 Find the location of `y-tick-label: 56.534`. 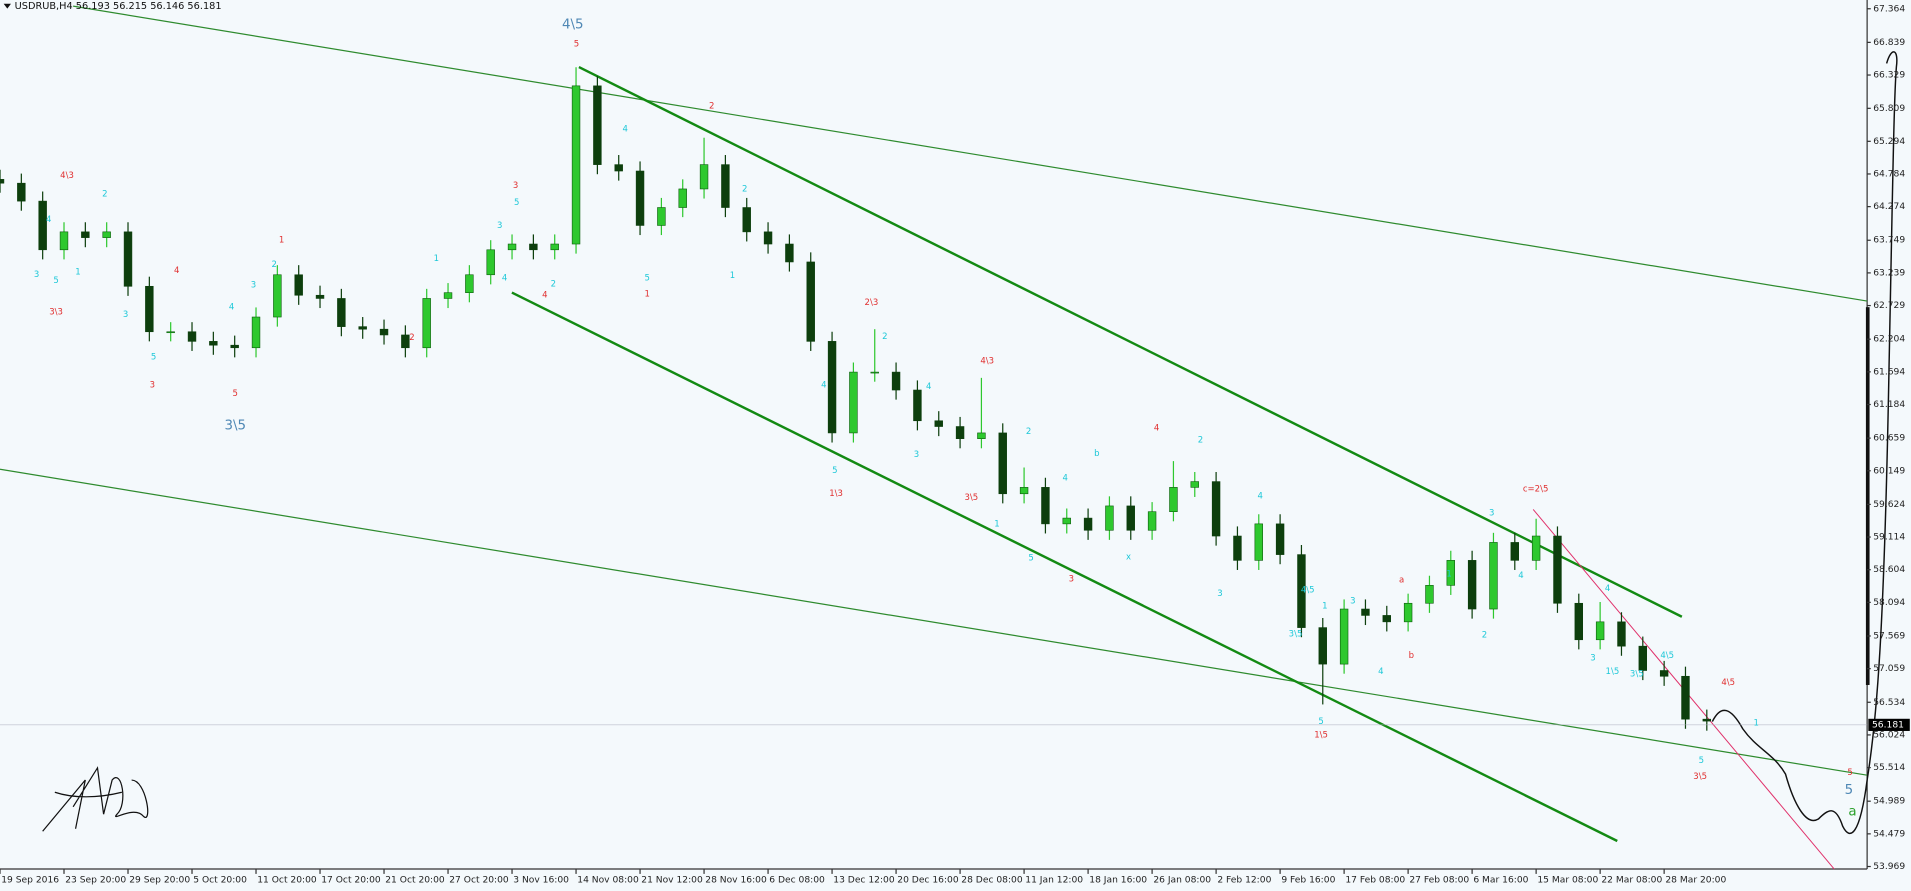

y-tick-label: 56.534 is located at coordinates (1889, 703).